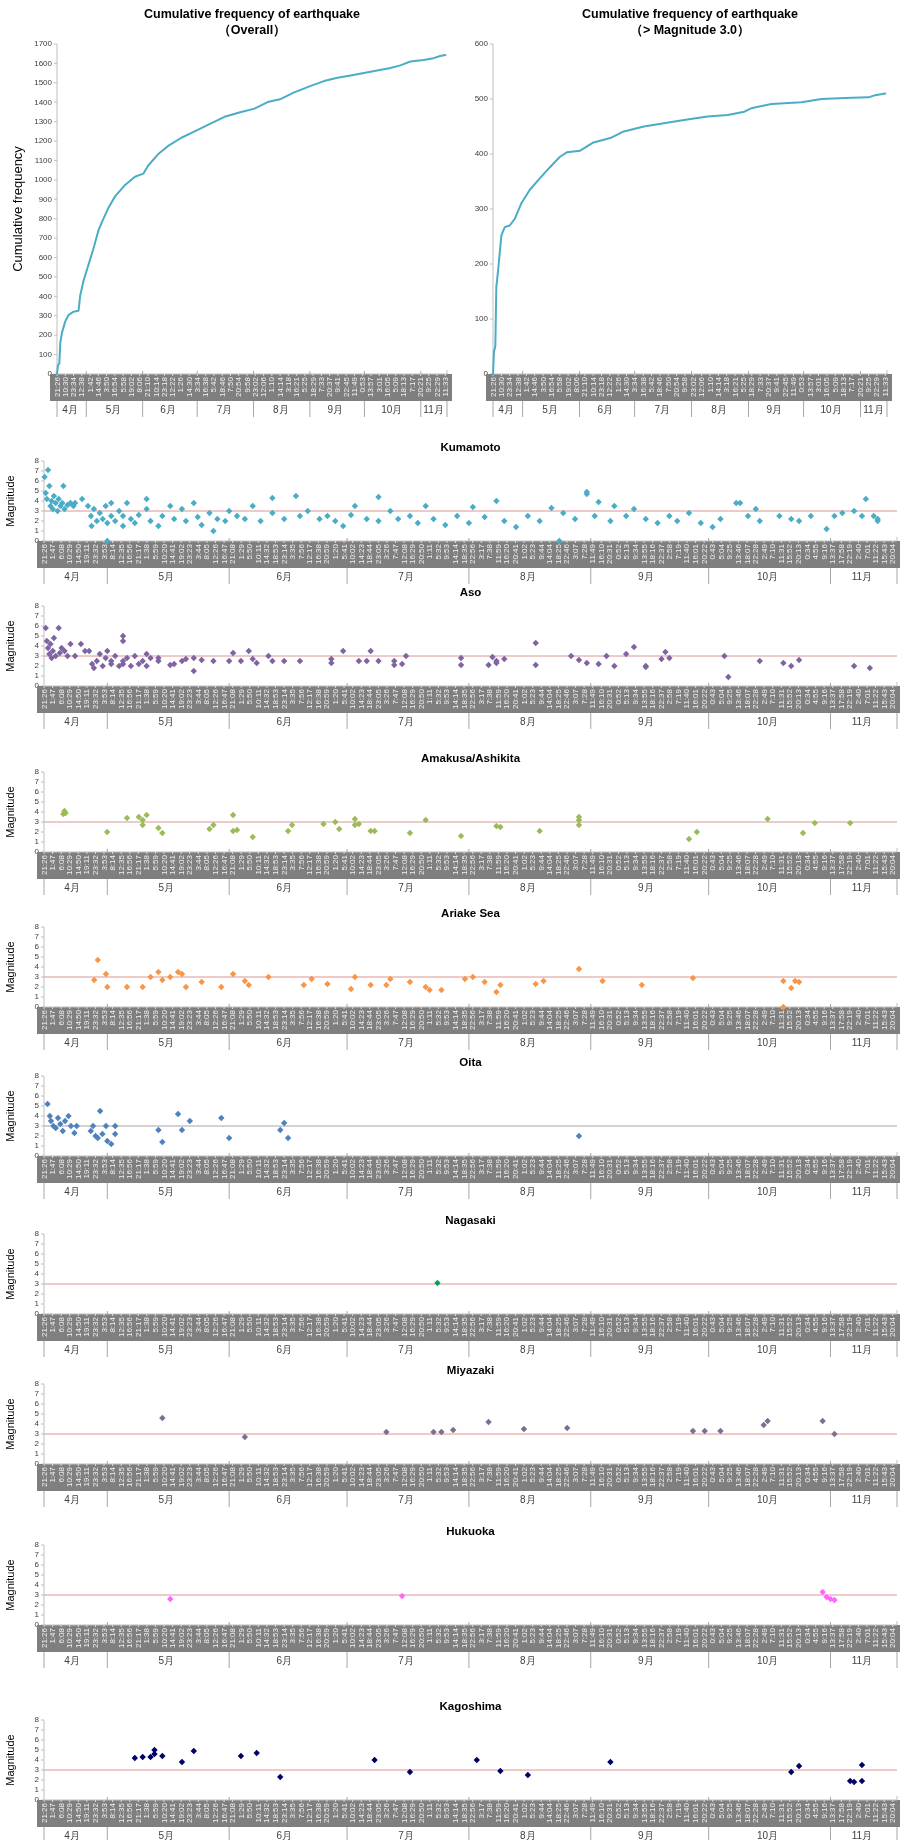  What do you see at coordinates (297, 387) in the screenshot?
I see `x-tick-label: 16:21` at bounding box center [297, 387].